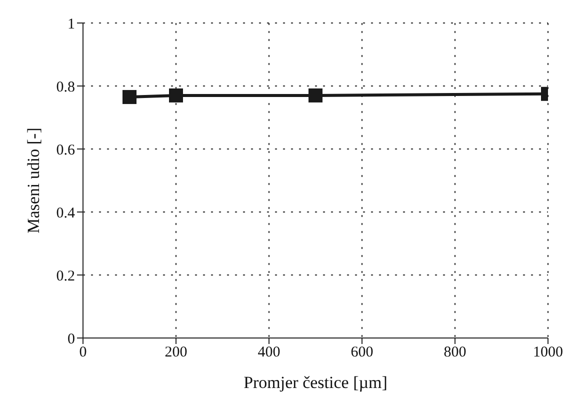  Describe the element at coordinates (455, 352) in the screenshot. I see `x-tick-label: 800` at that location.